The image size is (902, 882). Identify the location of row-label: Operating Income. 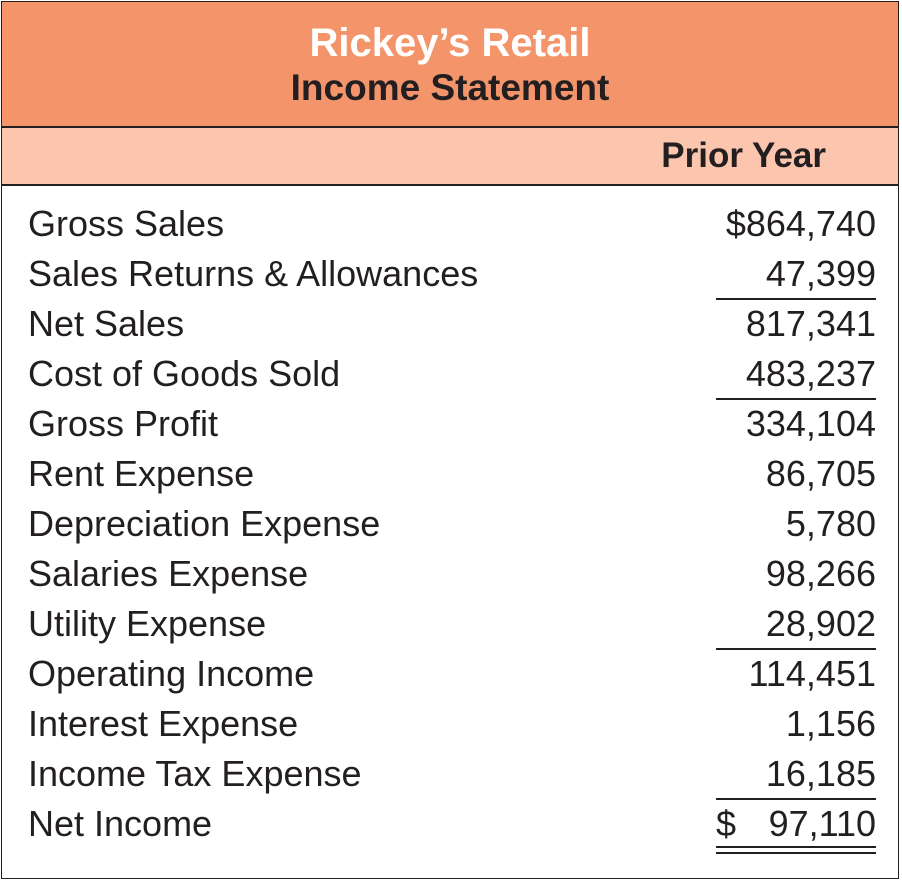
(171, 673).